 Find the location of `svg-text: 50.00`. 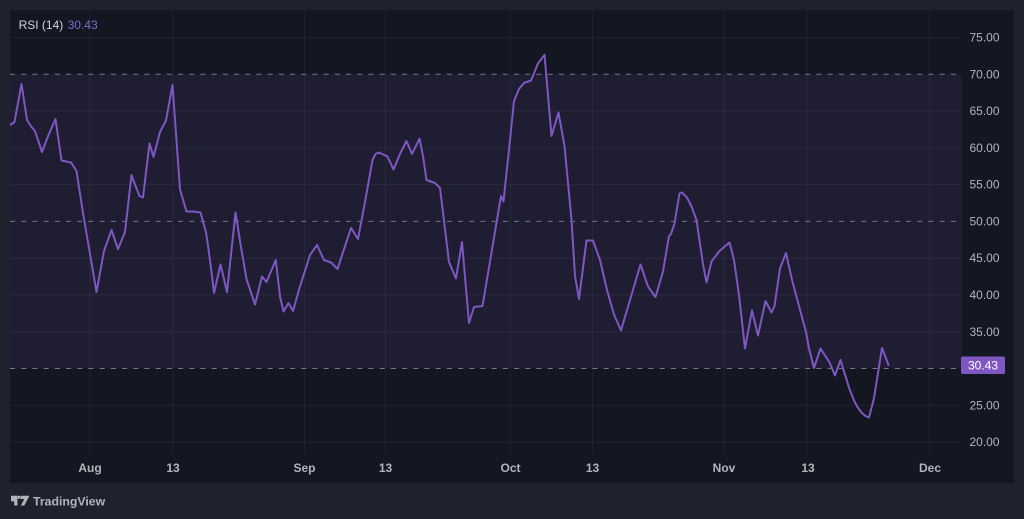

svg-text: 50.00 is located at coordinates (985, 221).